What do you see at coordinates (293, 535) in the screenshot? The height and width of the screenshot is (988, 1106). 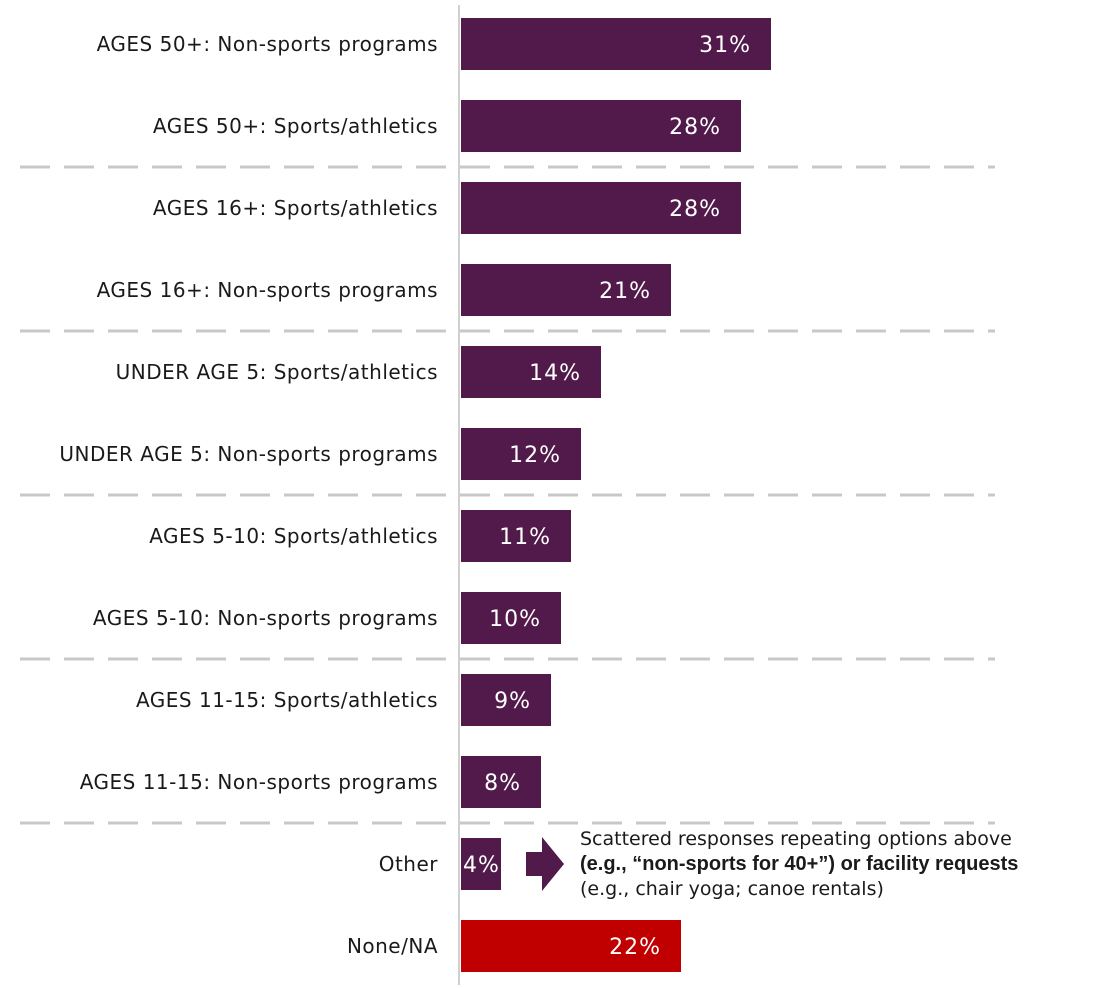 I see `category-label: AGES 5-10: Sports/athletics` at bounding box center [293, 535].